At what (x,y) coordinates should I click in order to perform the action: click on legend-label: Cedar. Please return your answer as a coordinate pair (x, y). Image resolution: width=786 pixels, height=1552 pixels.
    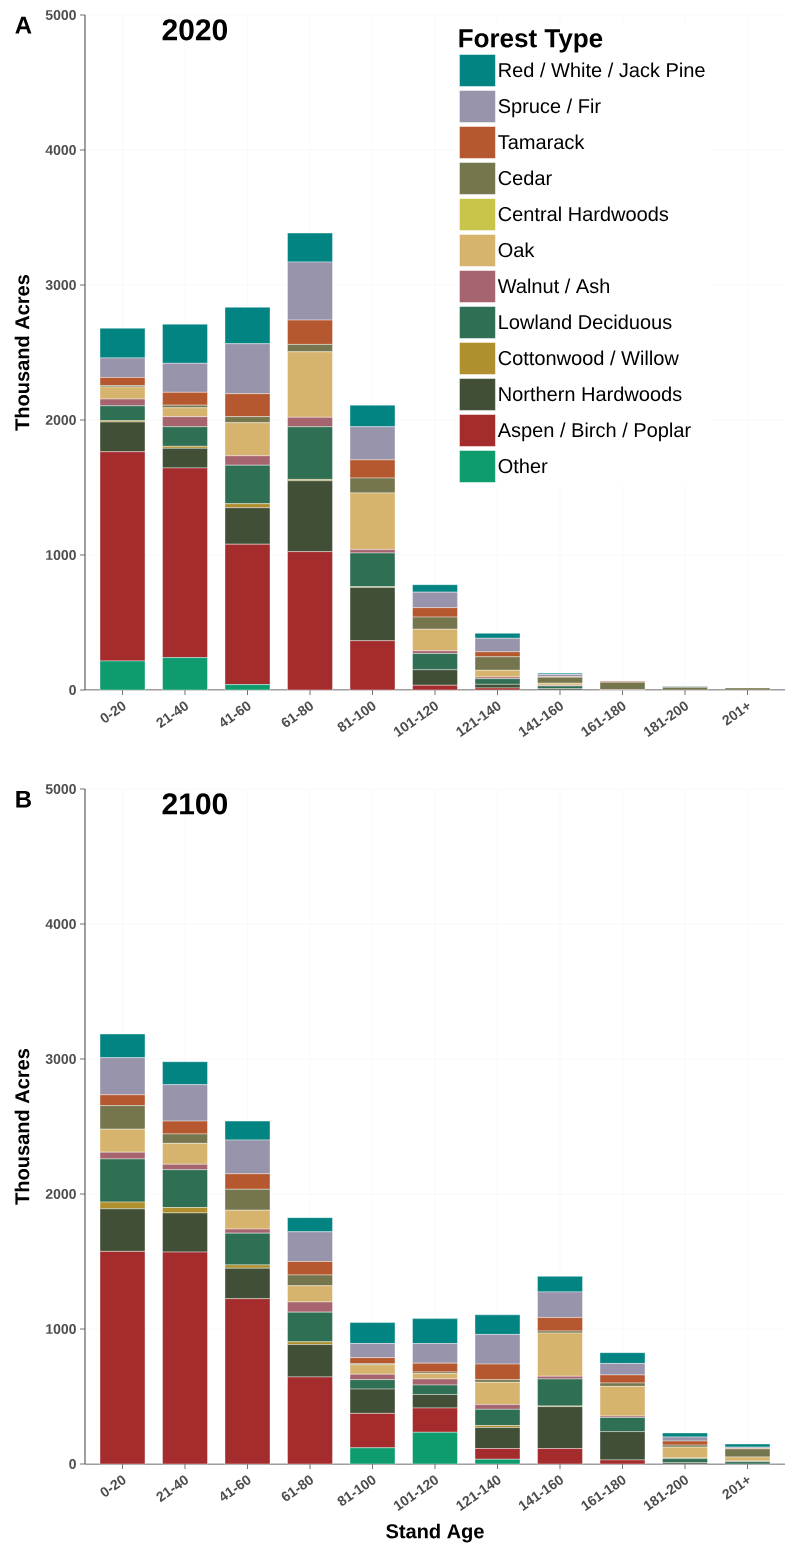
    Looking at the image, I should click on (525, 178).